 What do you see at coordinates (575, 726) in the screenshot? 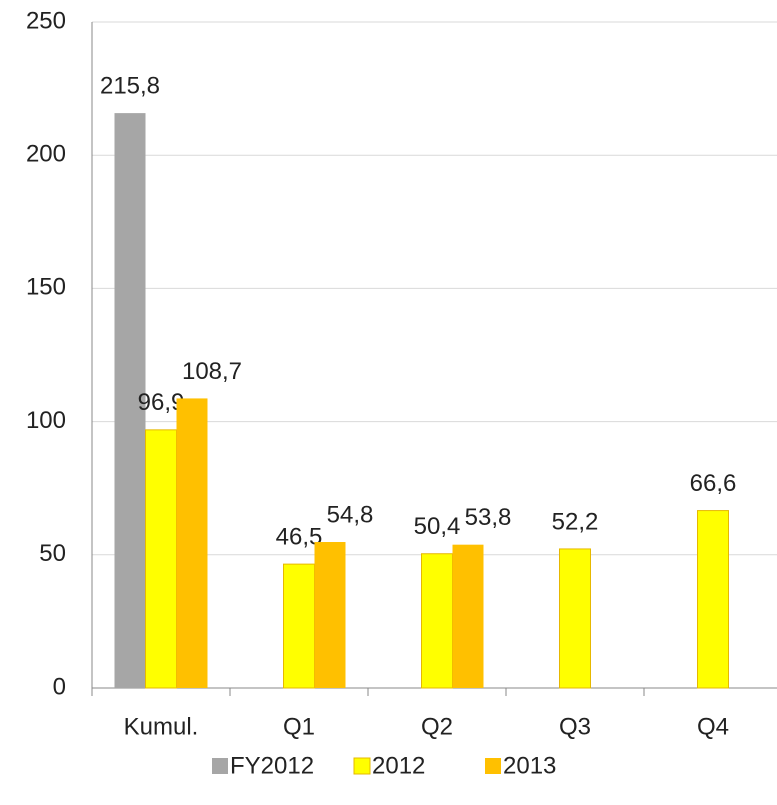
I see `x-tick-label: Q3` at bounding box center [575, 726].